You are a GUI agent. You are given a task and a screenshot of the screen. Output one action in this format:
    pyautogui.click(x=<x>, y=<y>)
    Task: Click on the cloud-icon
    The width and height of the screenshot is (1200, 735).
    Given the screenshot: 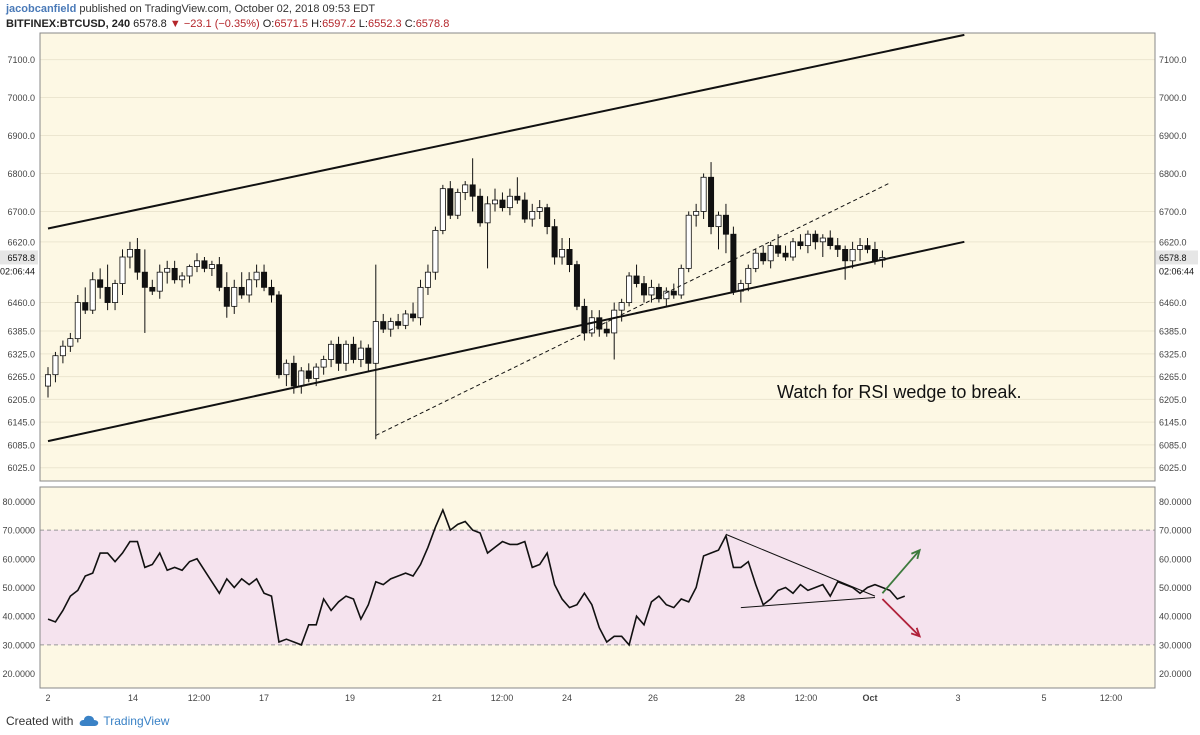 What is the action you would take?
    pyautogui.click(x=89, y=720)
    